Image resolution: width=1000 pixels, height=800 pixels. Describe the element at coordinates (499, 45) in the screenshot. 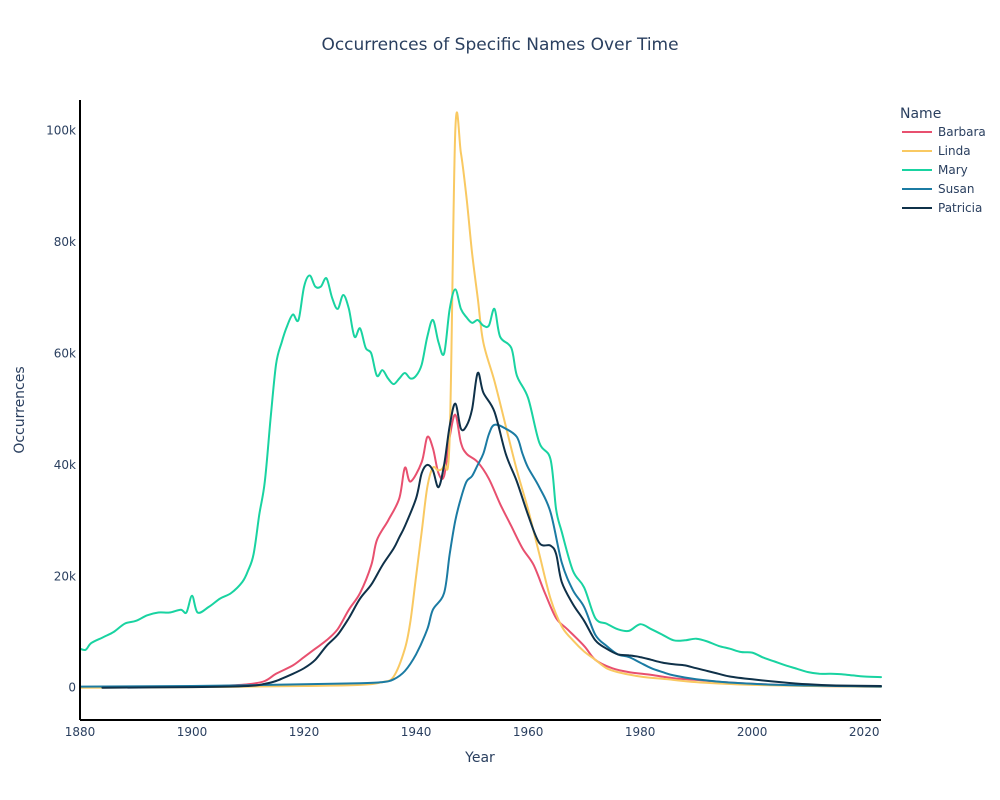

I see `chart-title: Occurrences of Specific Names Over Time` at that location.